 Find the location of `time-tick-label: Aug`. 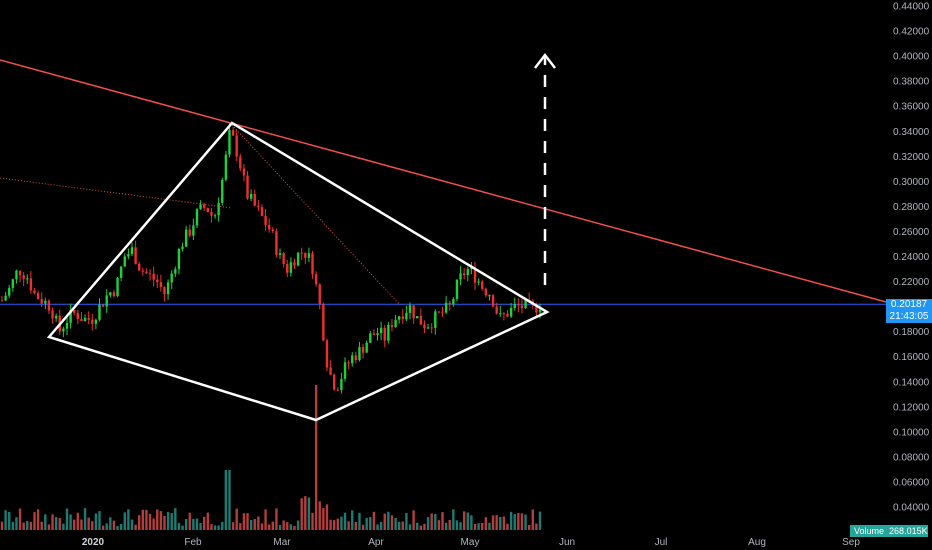

time-tick-label: Aug is located at coordinates (757, 542).